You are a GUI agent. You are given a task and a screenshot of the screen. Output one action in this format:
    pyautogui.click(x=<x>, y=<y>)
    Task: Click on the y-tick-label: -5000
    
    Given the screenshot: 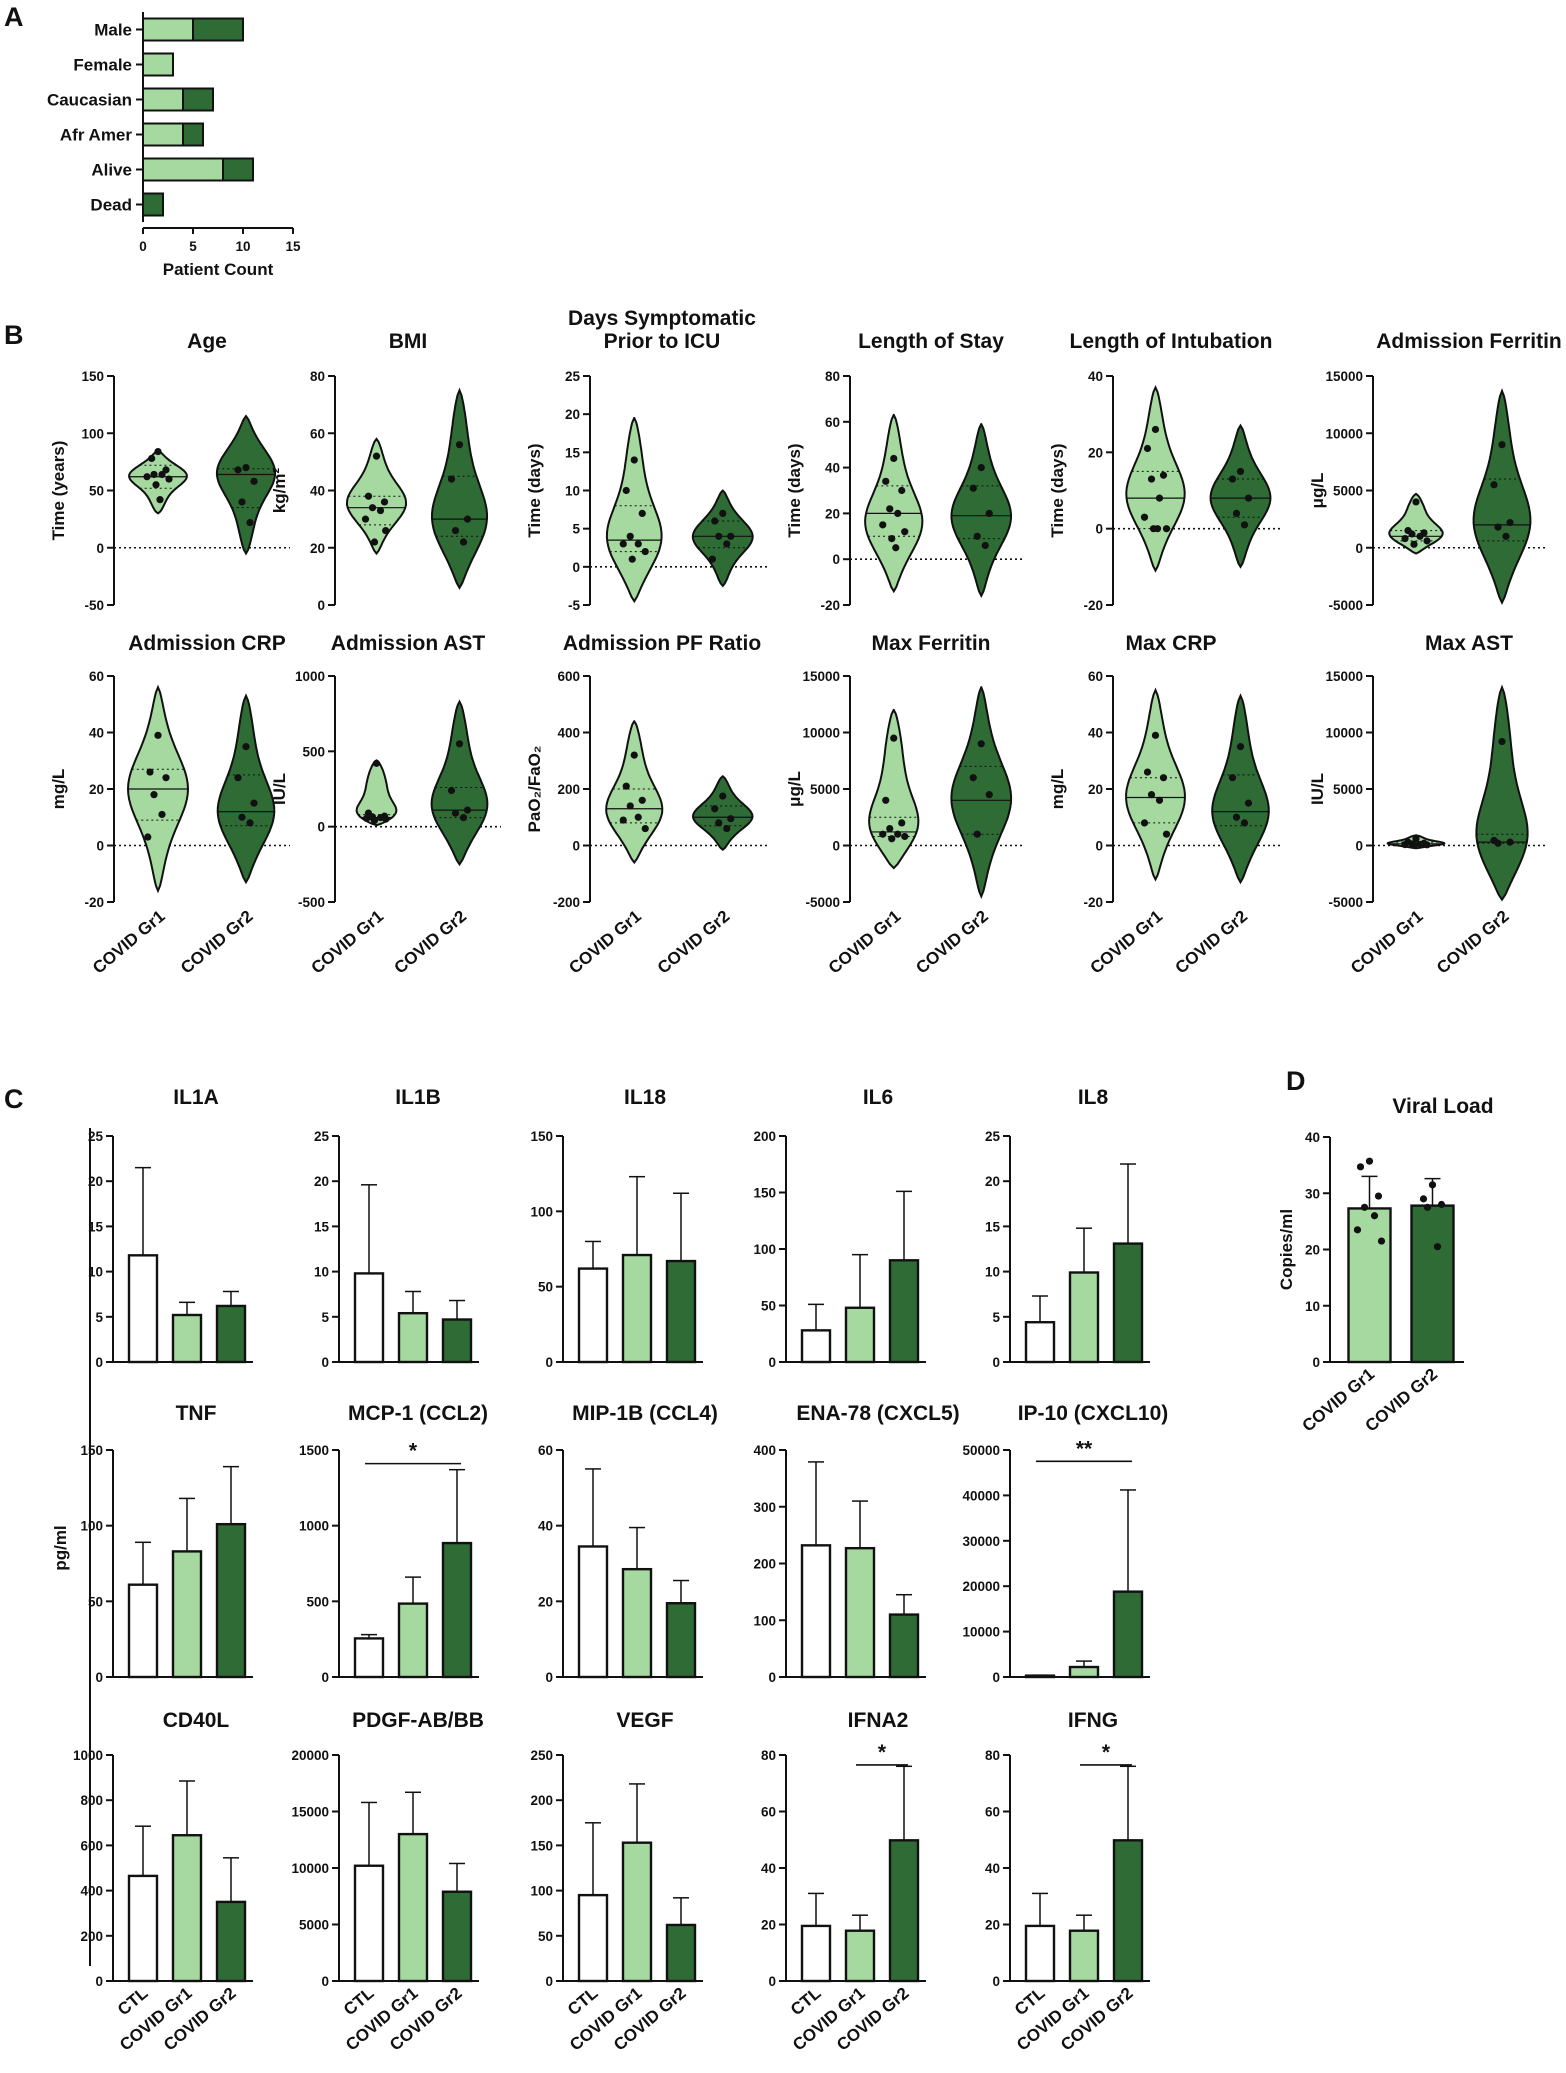 What is the action you would take?
    pyautogui.click(x=1345, y=605)
    